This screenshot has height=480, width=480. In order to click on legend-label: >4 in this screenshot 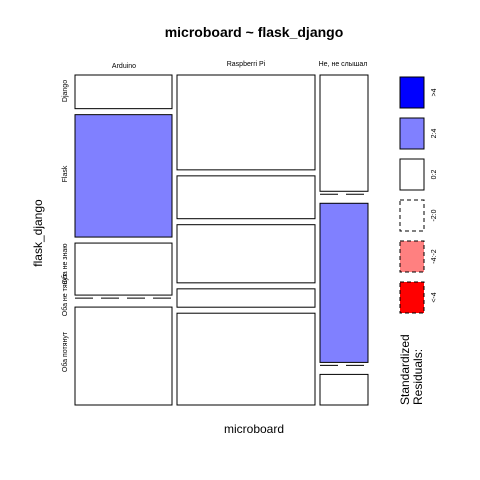, I will do `click(434, 92)`.